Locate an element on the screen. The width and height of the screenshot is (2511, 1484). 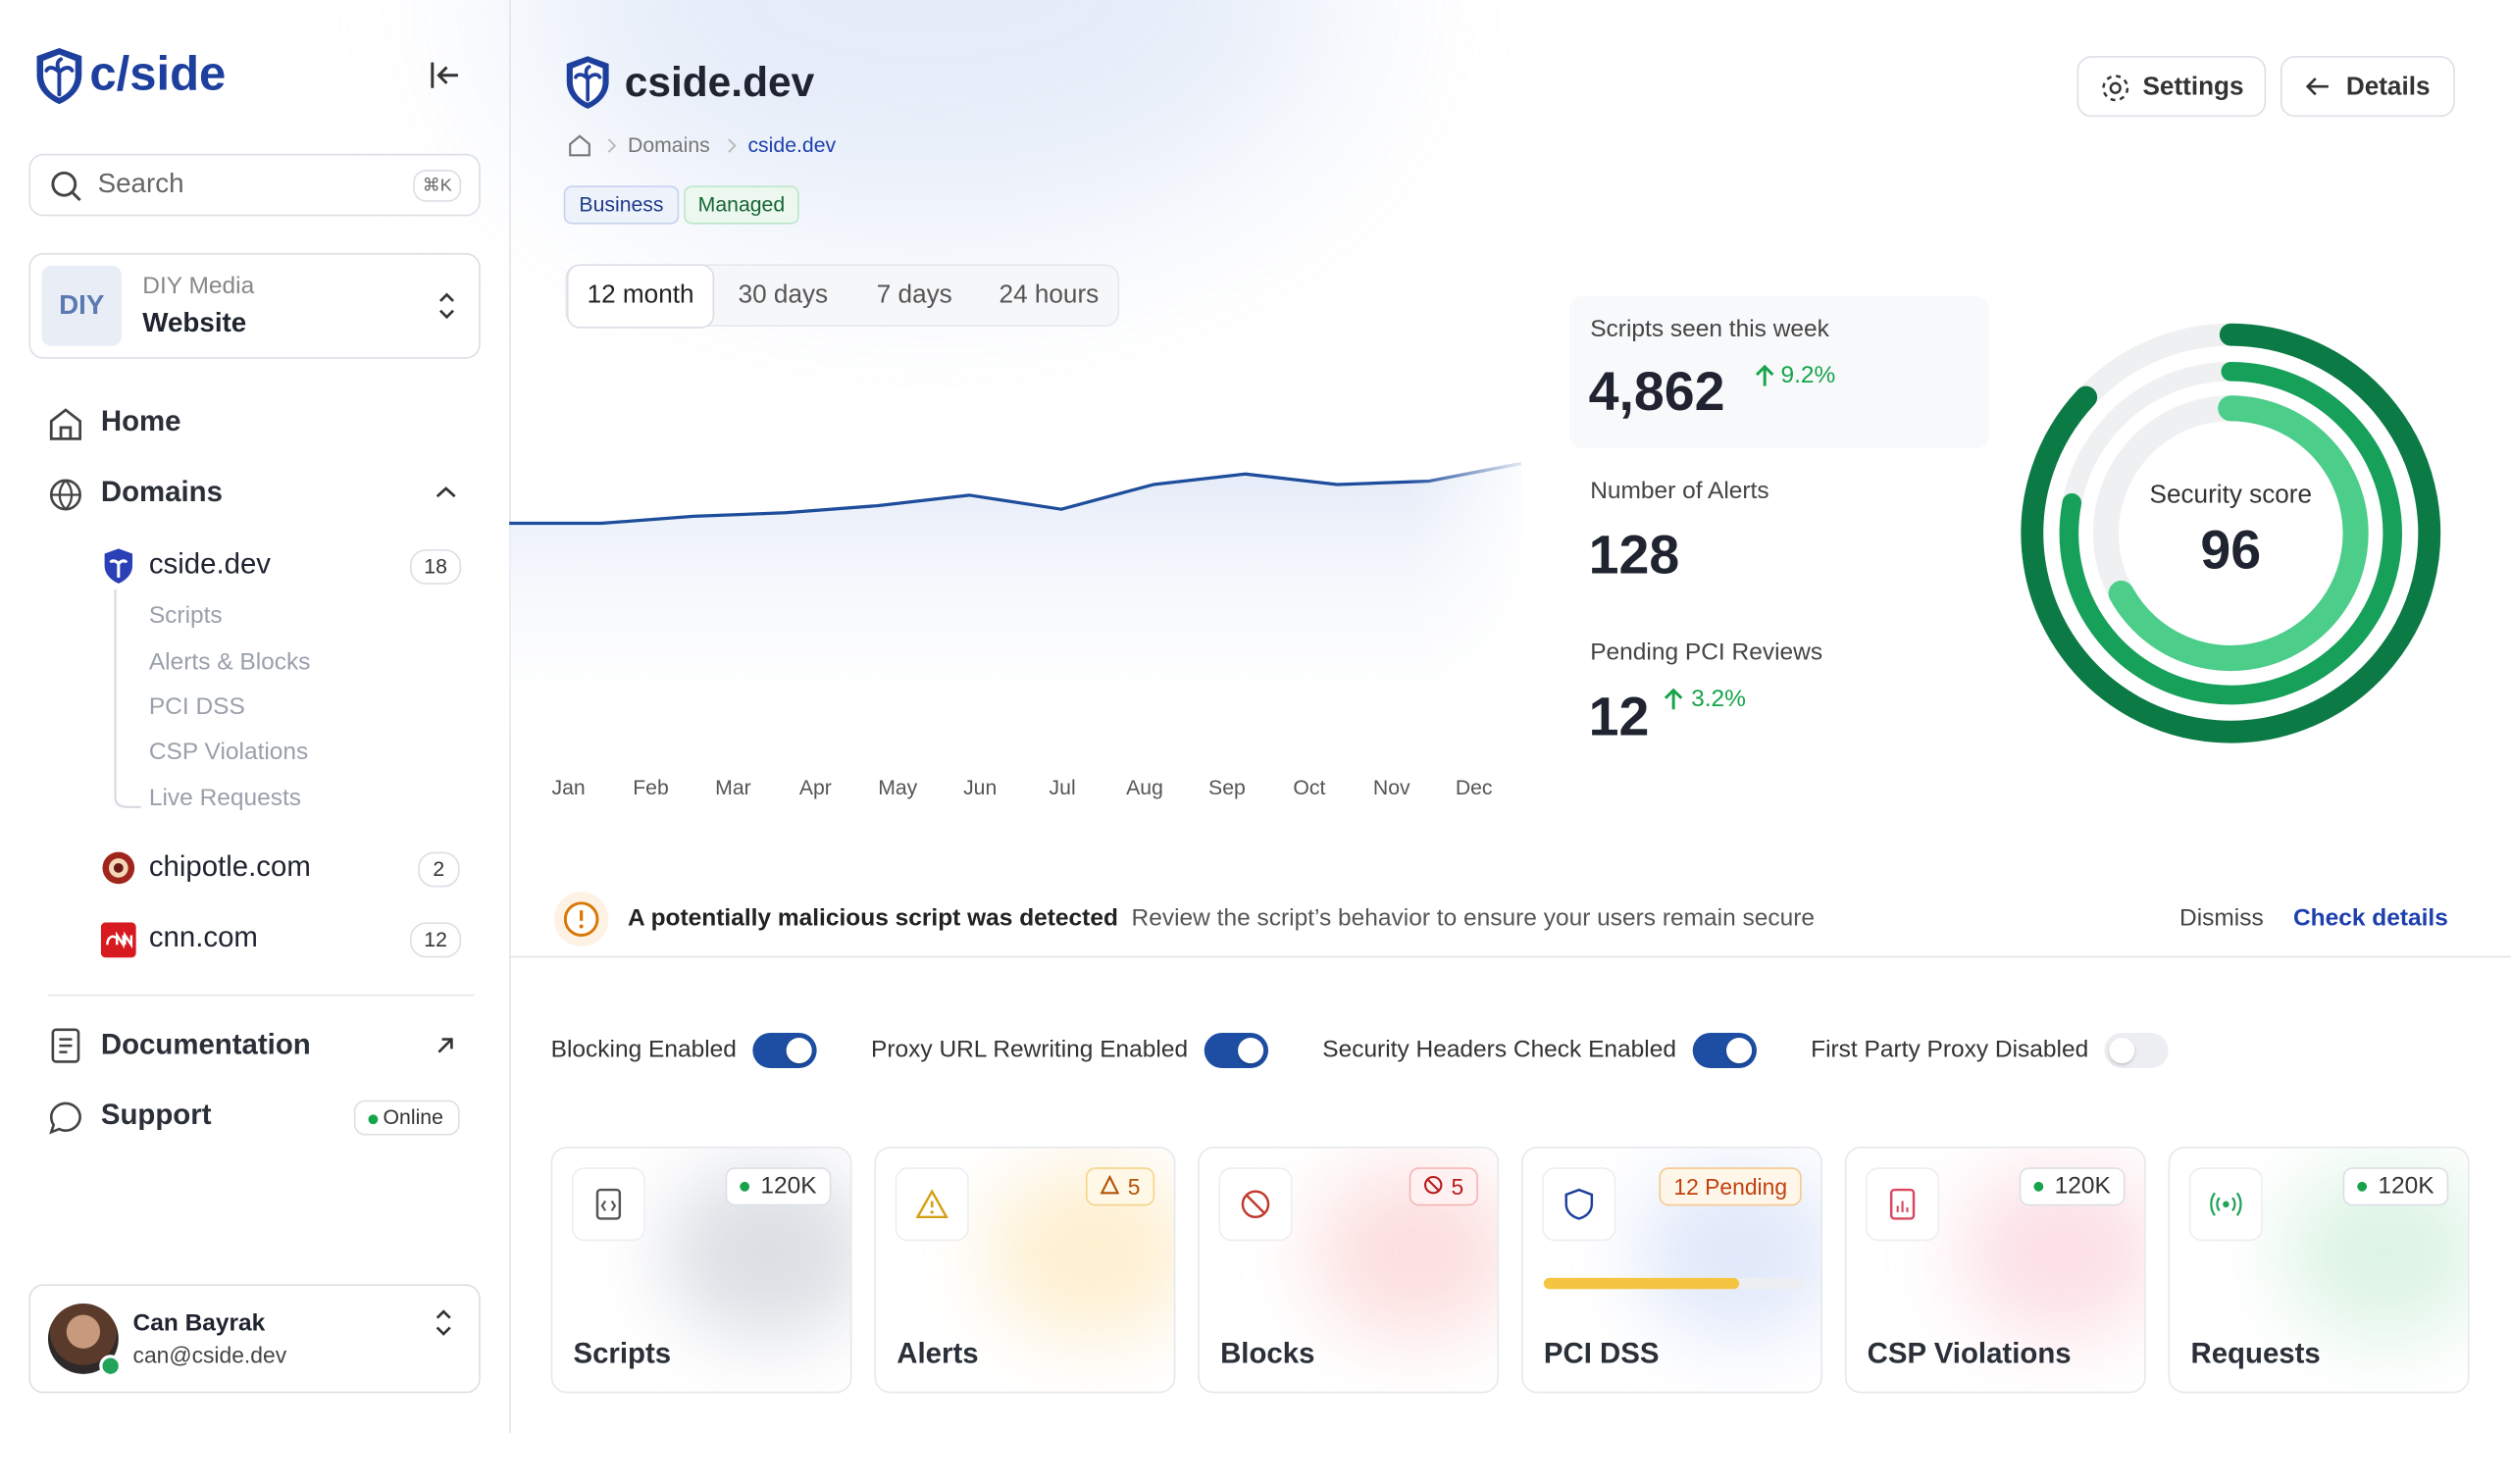
nav-child: PCI DSS is located at coordinates (196, 706).